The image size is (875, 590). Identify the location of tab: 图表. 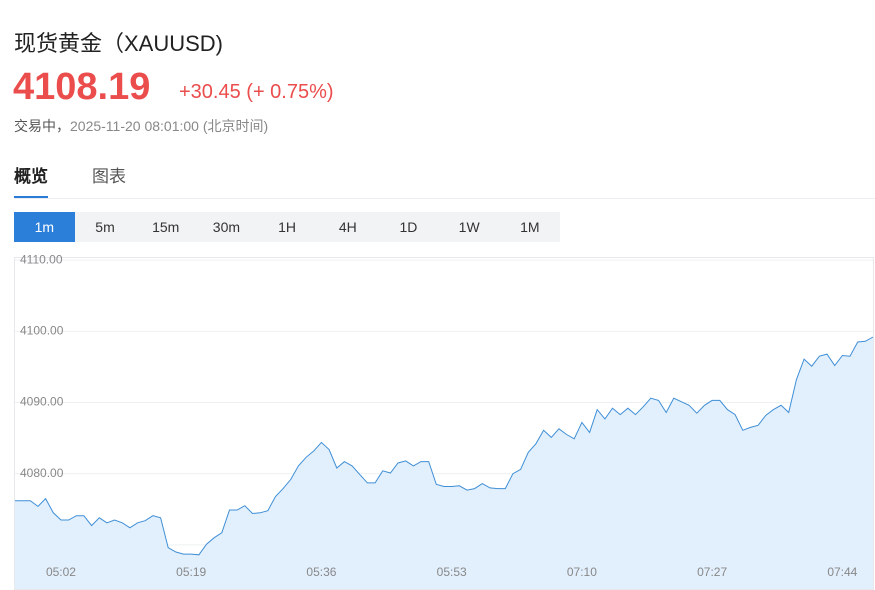
(109, 176).